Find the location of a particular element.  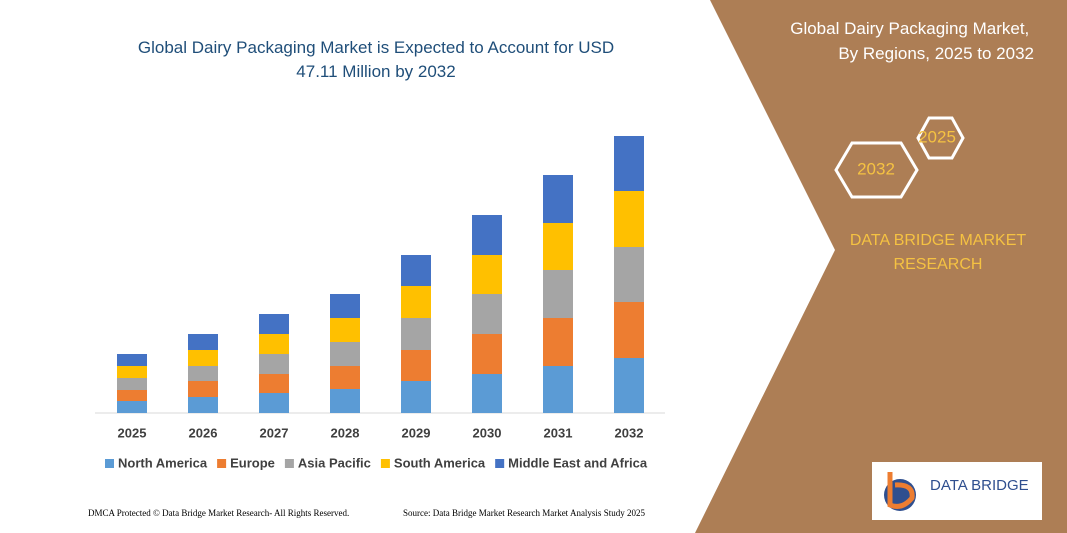

legend-label: North America is located at coordinates (163, 462).